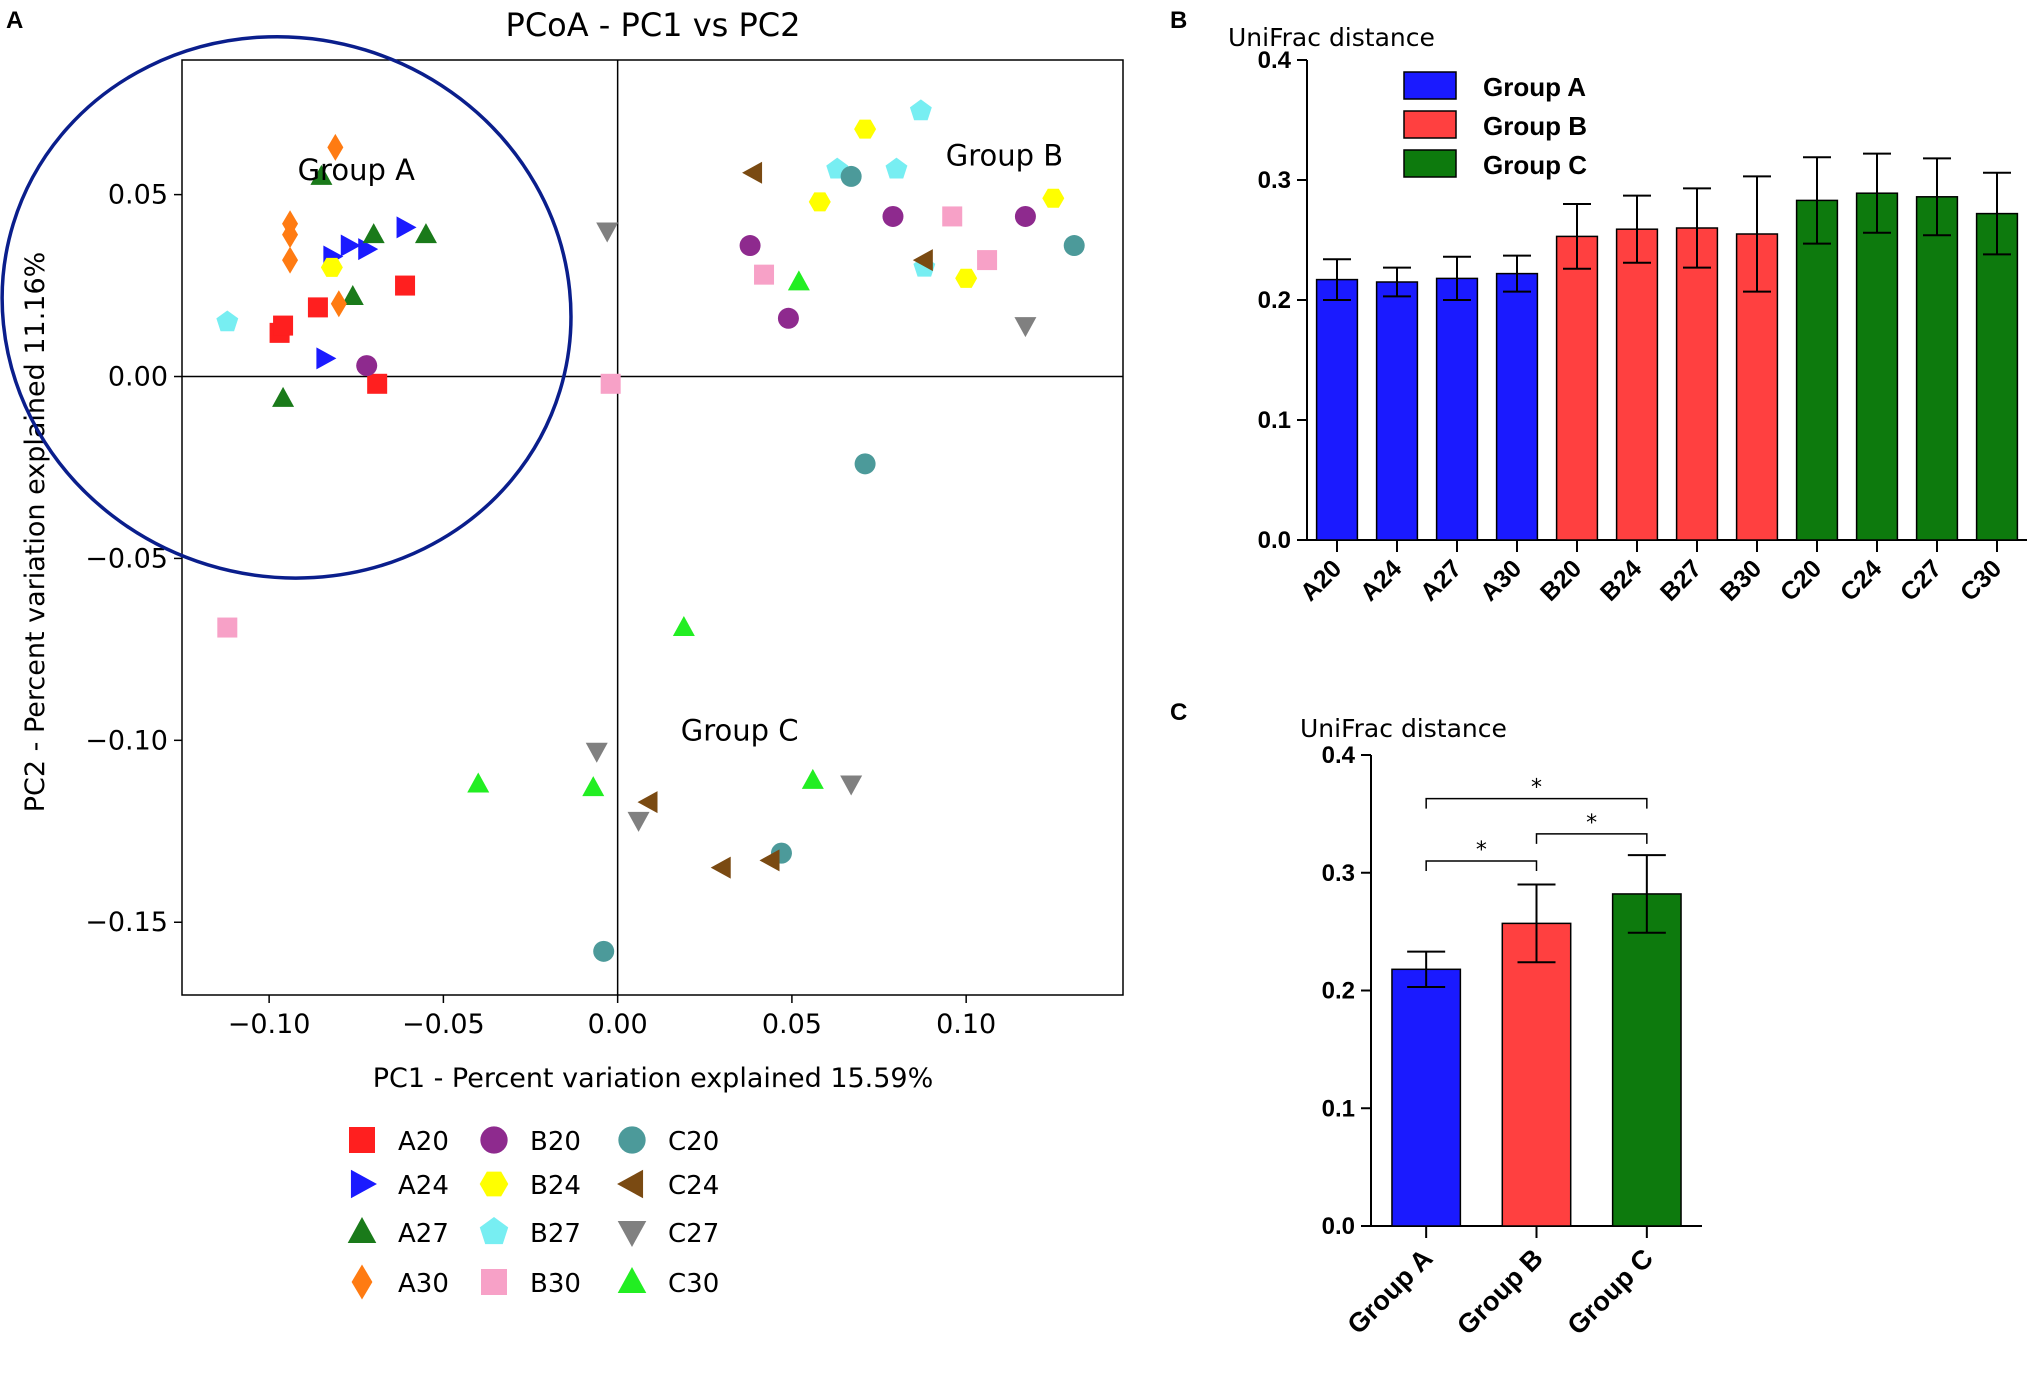 This screenshot has height=1376, width=2032. What do you see at coordinates (1637, 384) in the screenshot?
I see `bar-b24` at bounding box center [1637, 384].